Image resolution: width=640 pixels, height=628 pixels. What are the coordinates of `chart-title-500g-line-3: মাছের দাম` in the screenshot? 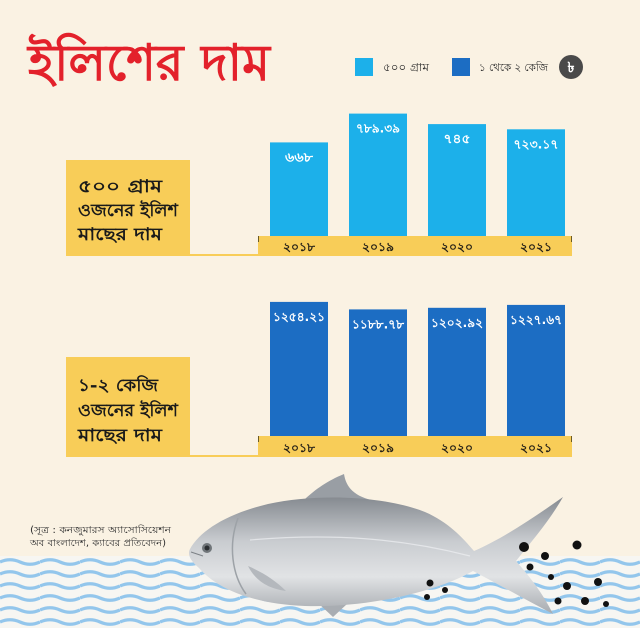 It's located at (120, 235).